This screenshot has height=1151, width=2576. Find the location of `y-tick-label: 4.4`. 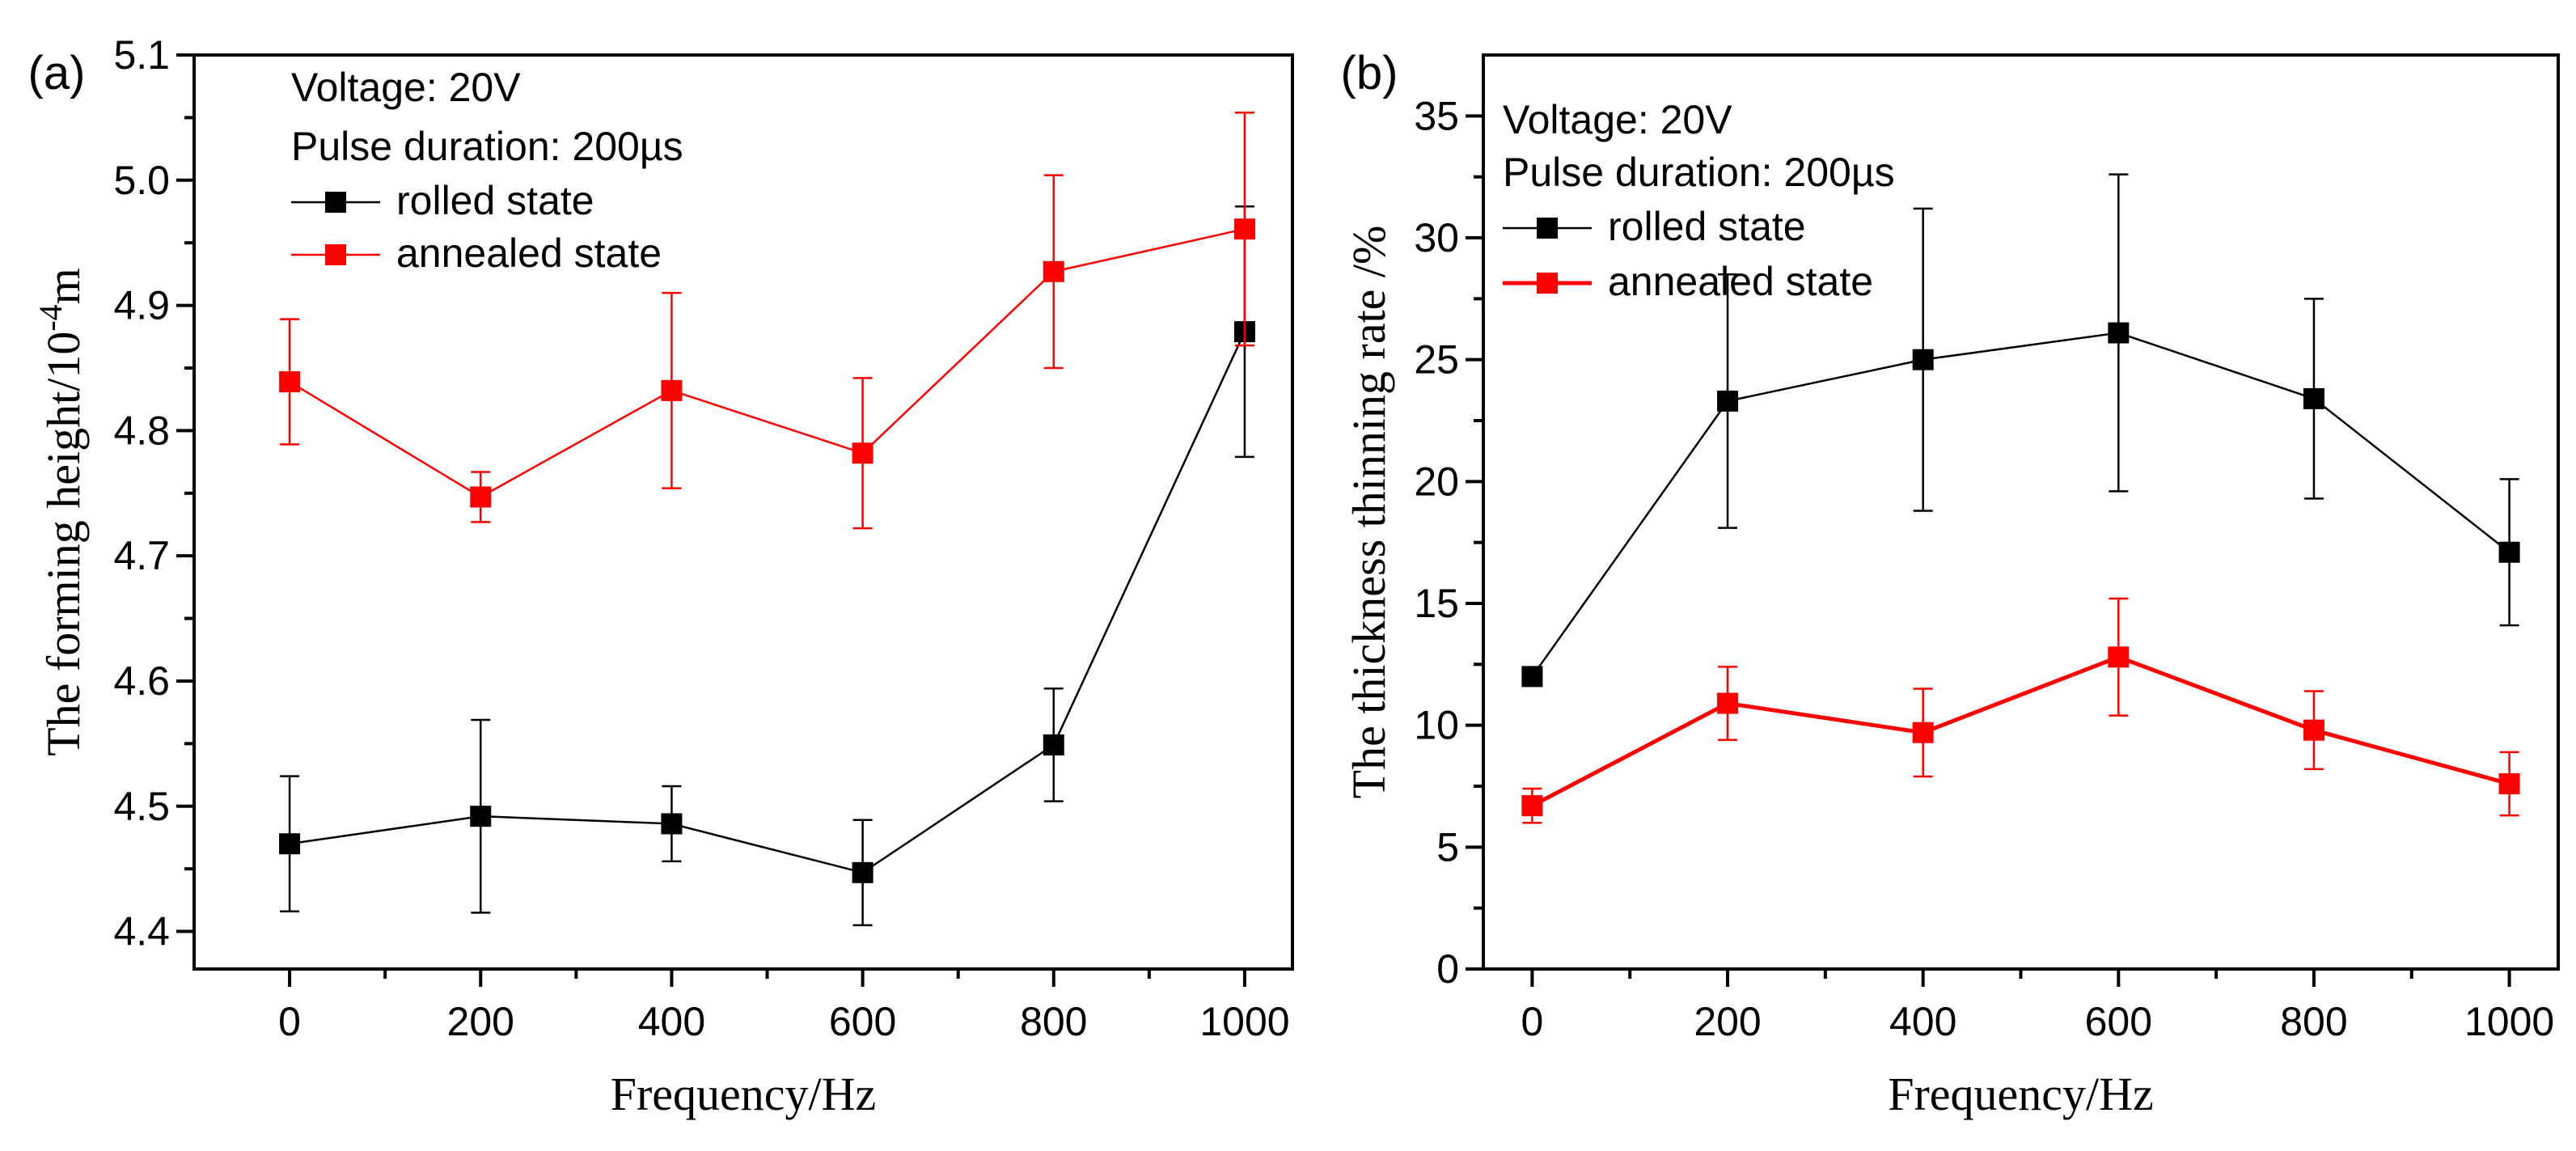

y-tick-label: 4.4 is located at coordinates (142, 931).